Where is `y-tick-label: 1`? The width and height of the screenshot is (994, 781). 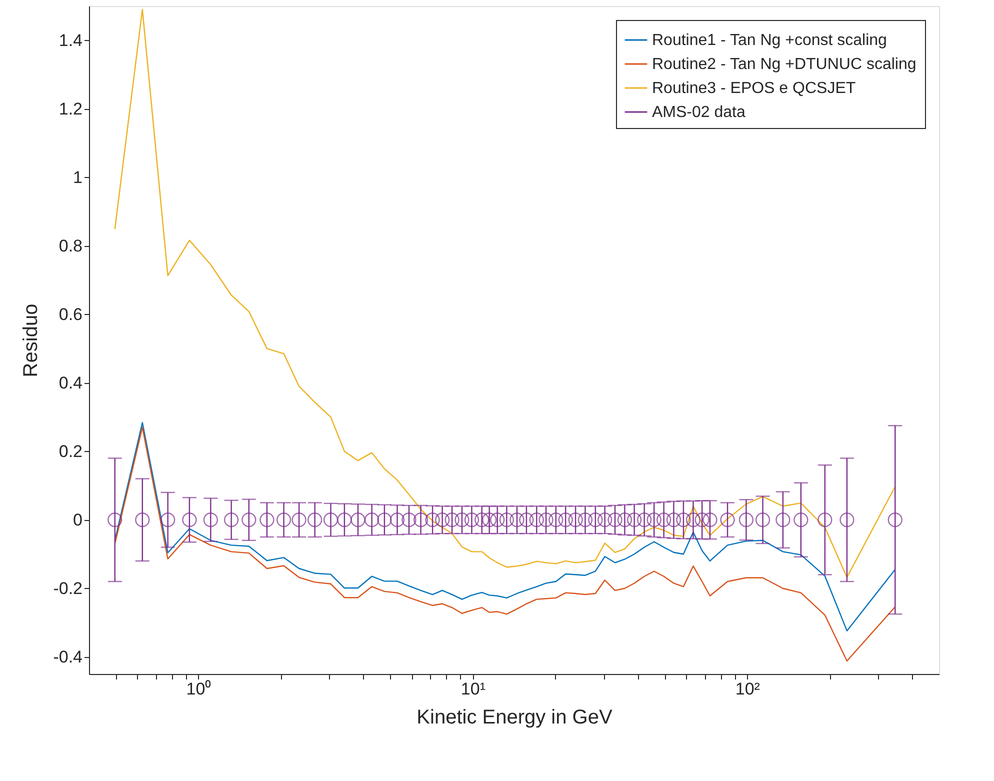 y-tick-label: 1 is located at coordinates (77, 177).